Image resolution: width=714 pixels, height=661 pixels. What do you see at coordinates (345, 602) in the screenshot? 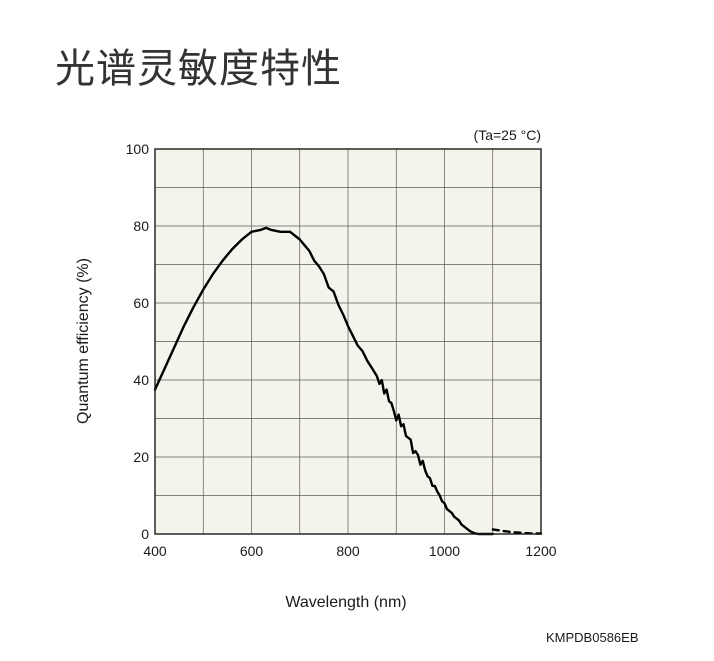
I see `x-axis-label: Wavelength (nm)` at bounding box center [345, 602].